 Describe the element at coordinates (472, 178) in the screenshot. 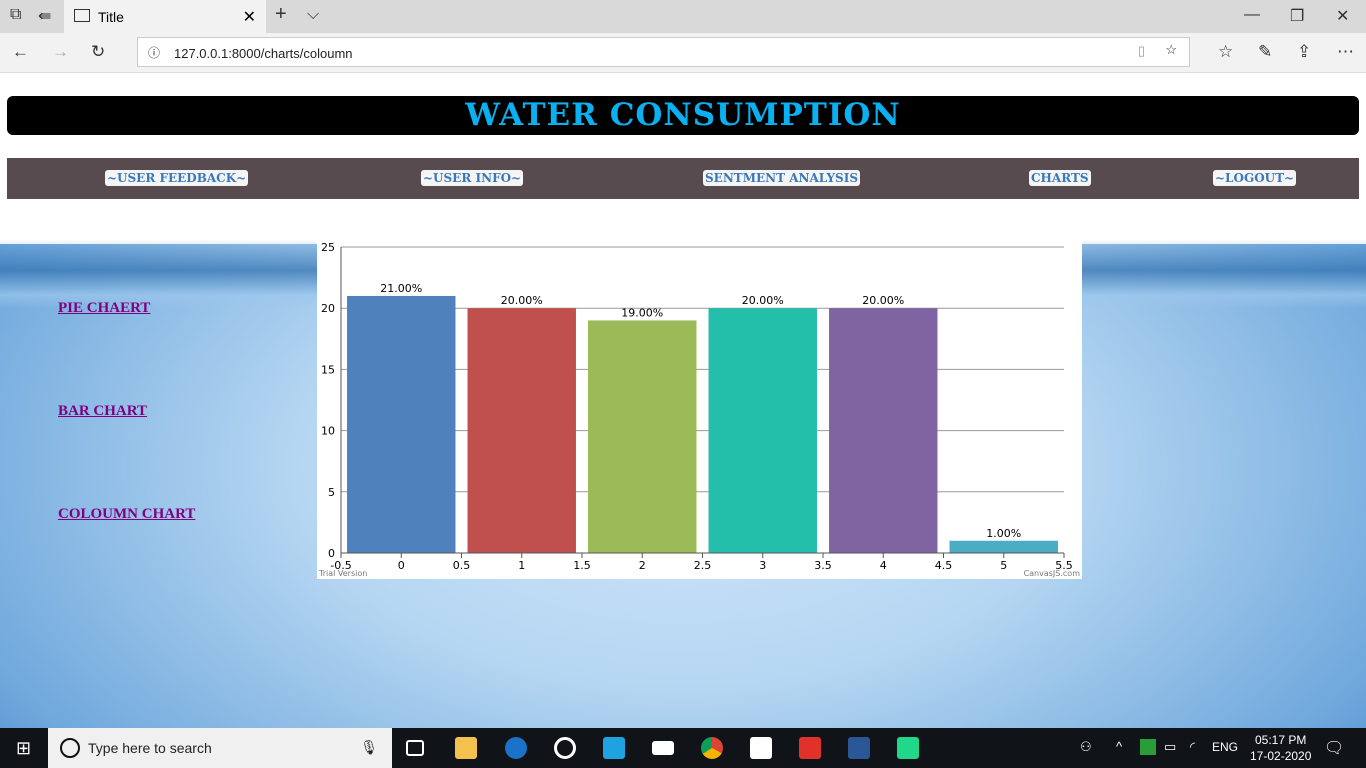

I see `nav-user-info: ~USER INFO~` at that location.